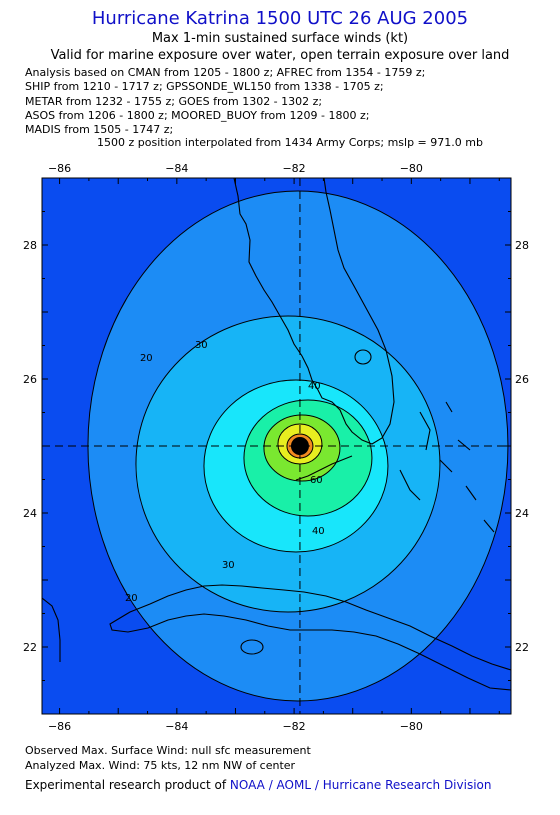  What do you see at coordinates (30, 647) in the screenshot?
I see `y-tick-label-left: 22` at bounding box center [30, 647].